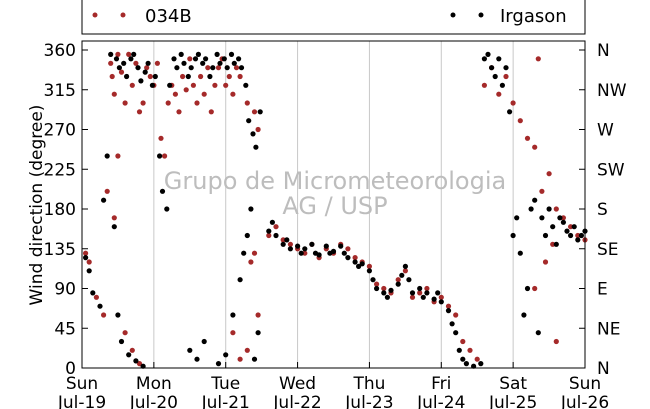  I want to click on y-tick-label: 45, so click(65, 329).